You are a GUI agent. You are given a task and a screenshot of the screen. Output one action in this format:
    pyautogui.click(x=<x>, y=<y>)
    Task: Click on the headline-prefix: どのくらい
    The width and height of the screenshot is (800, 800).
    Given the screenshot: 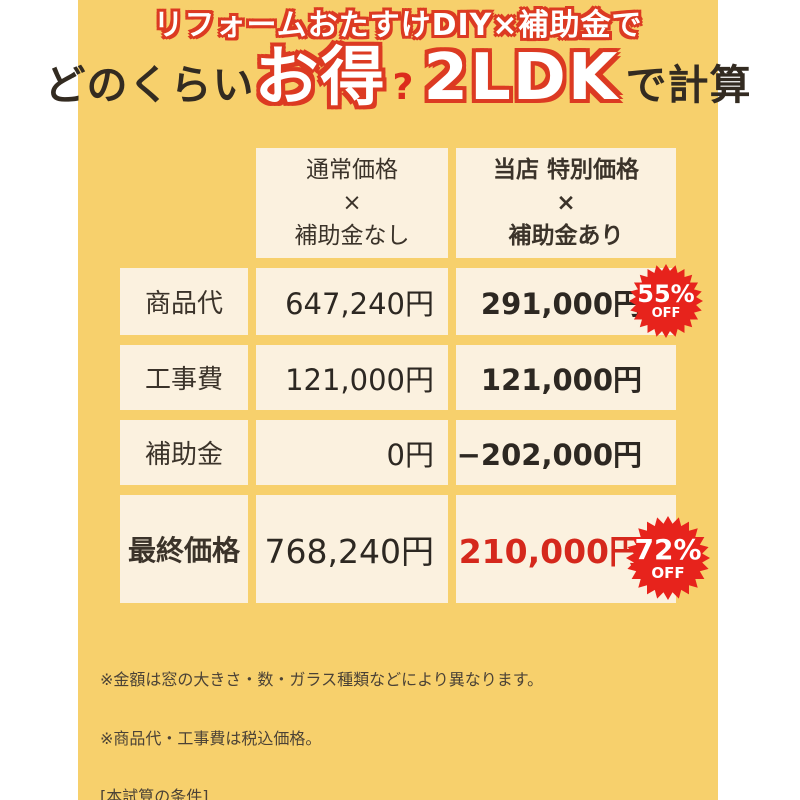 What is the action you would take?
    pyautogui.click(x=149, y=85)
    